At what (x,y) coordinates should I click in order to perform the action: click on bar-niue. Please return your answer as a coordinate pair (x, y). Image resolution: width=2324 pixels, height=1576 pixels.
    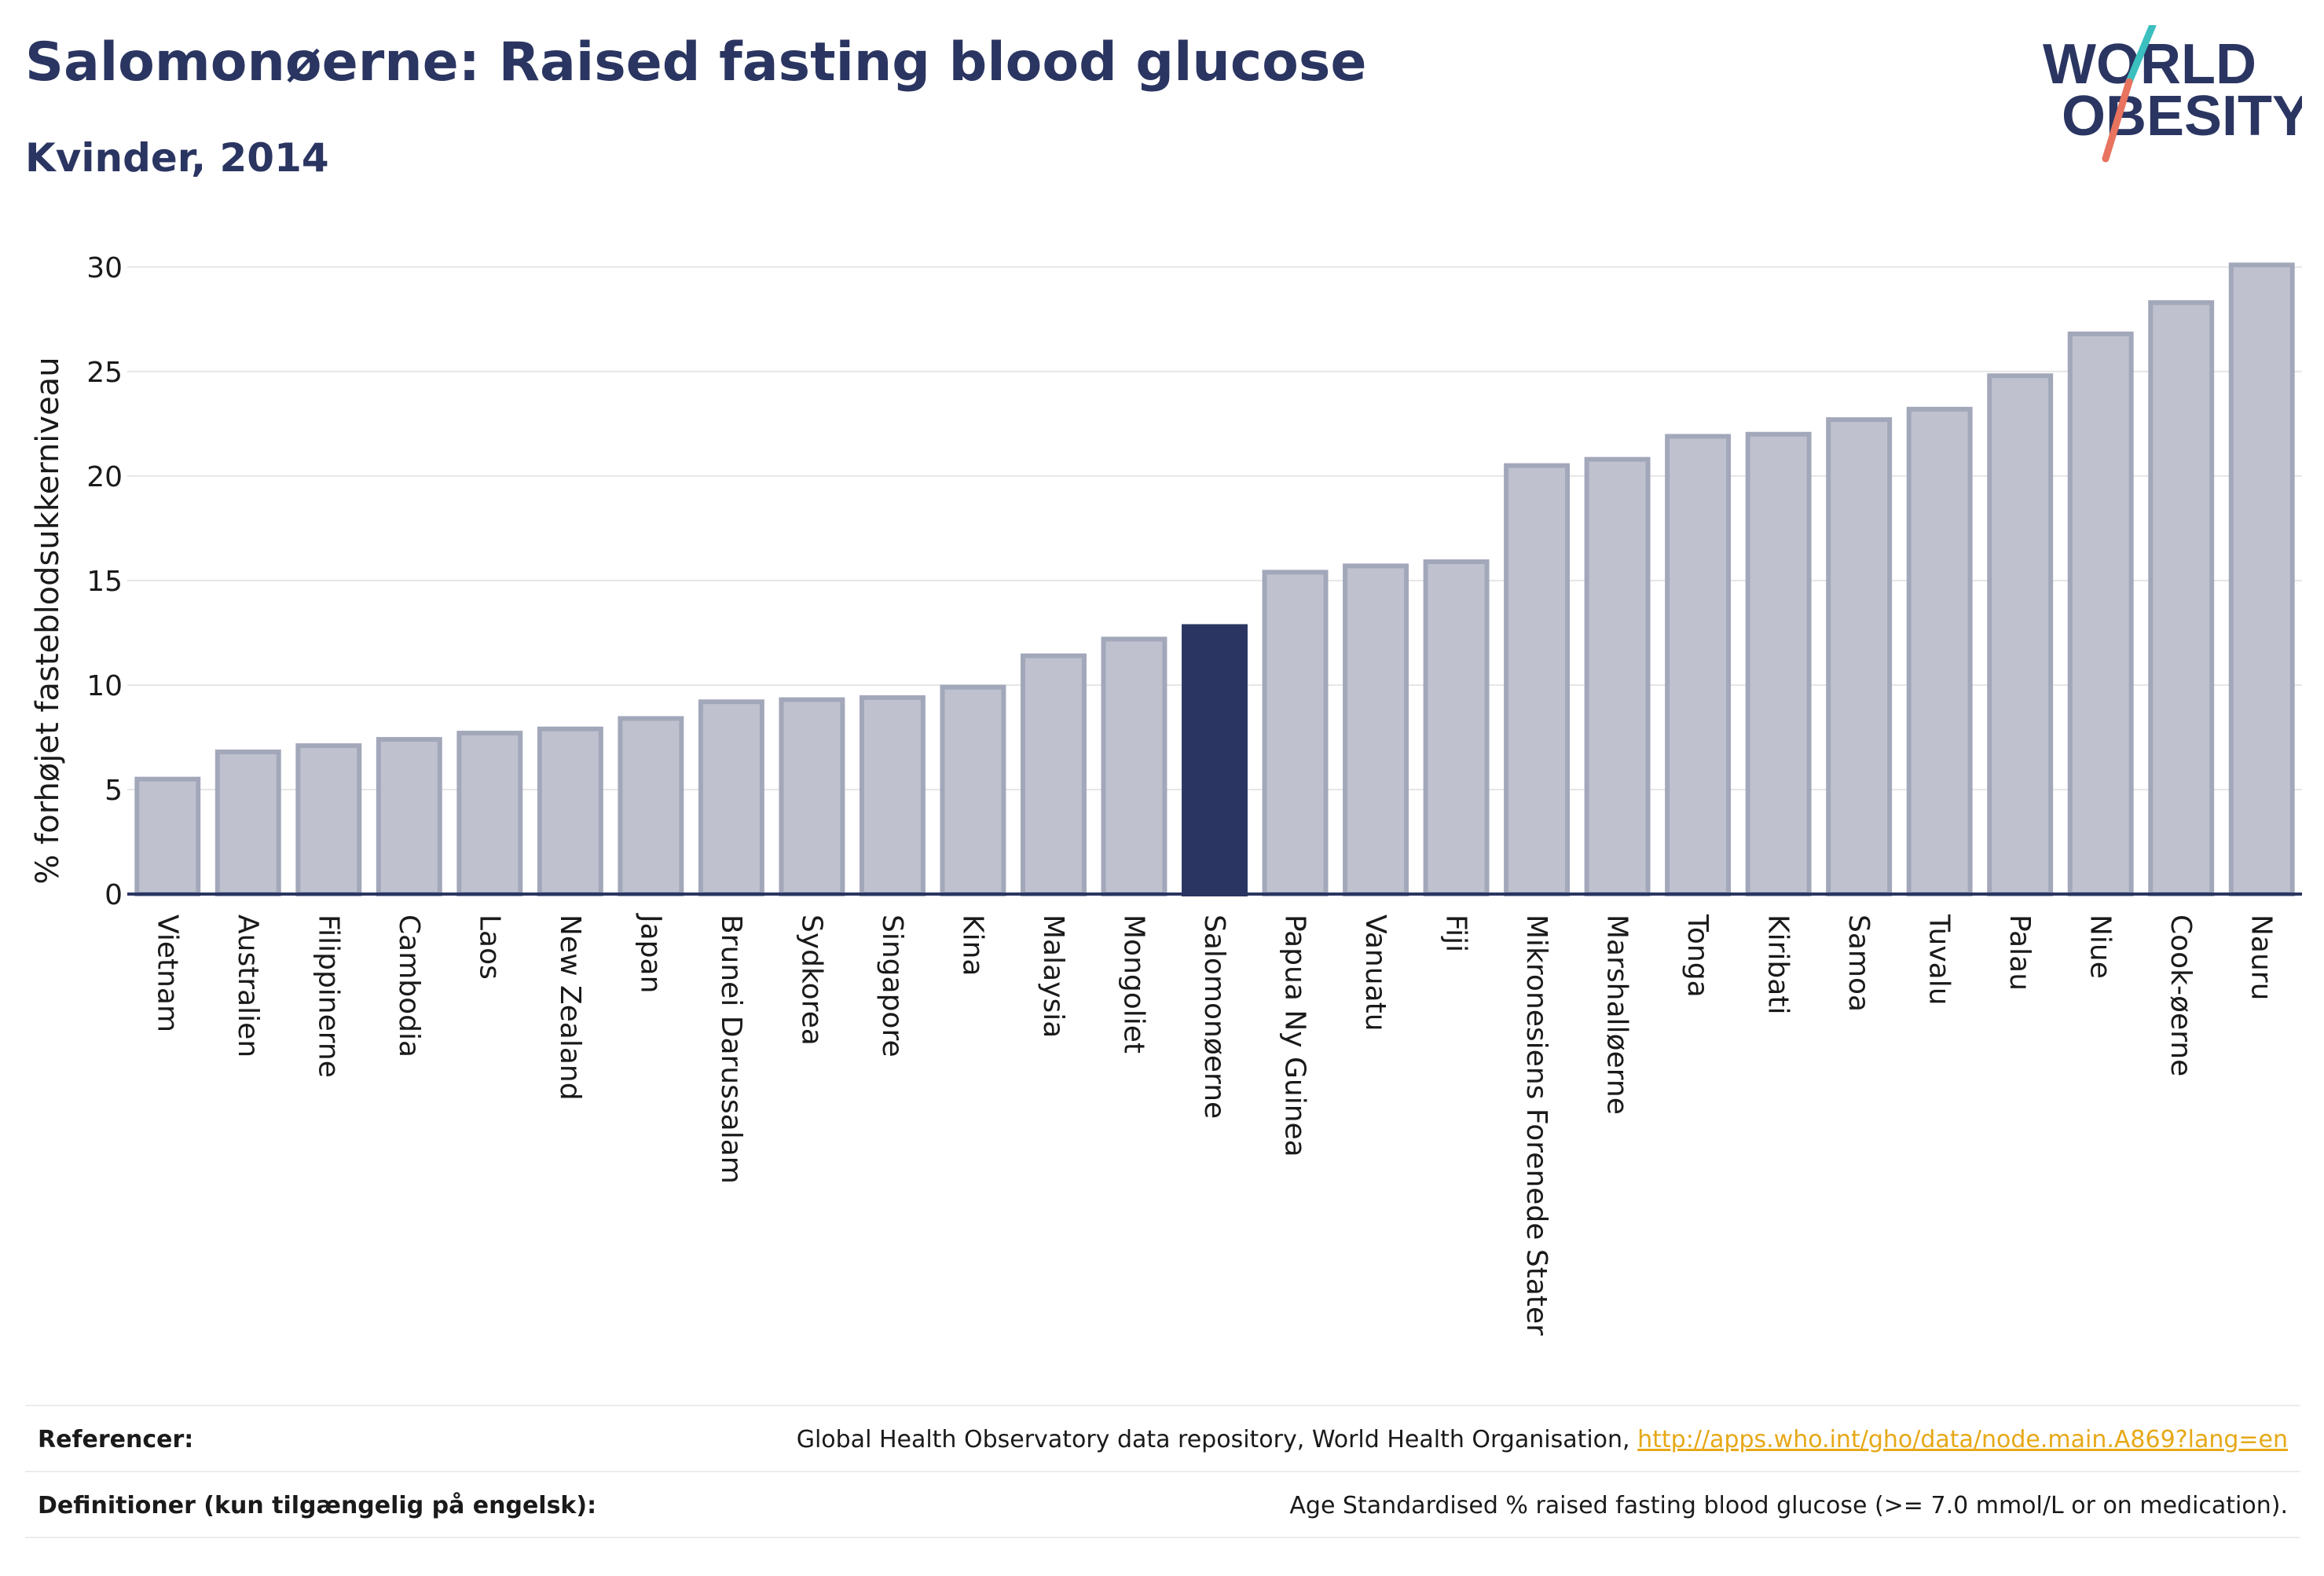
    Looking at the image, I should click on (2100, 614).